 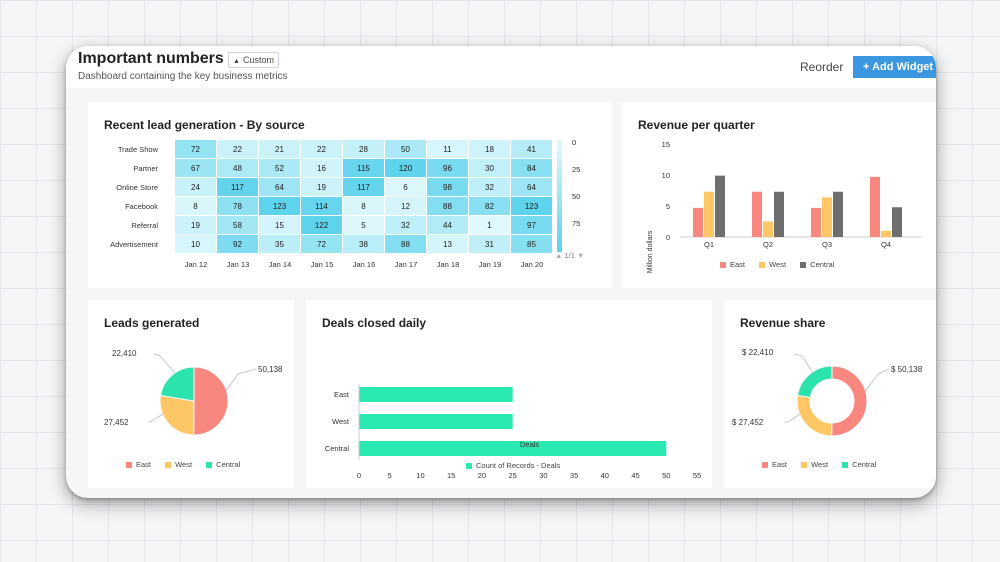 I want to click on custom-badge: ▲ Custom, so click(x=253, y=60).